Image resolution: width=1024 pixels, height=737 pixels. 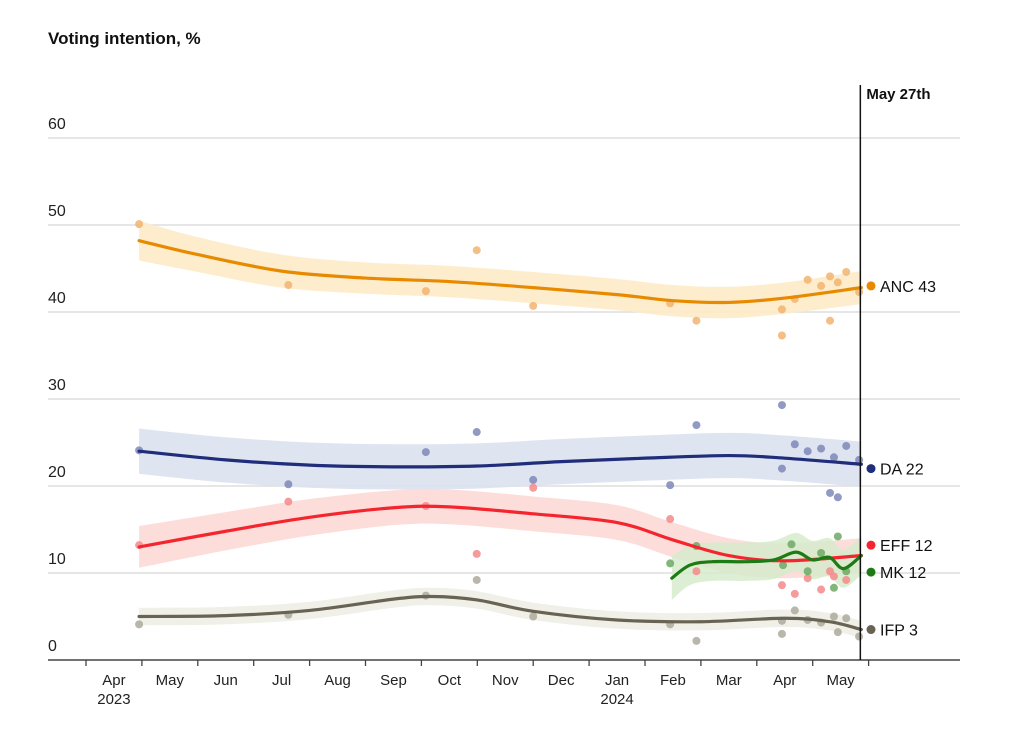 I want to click on da-confidence-band, so click(x=500, y=459).